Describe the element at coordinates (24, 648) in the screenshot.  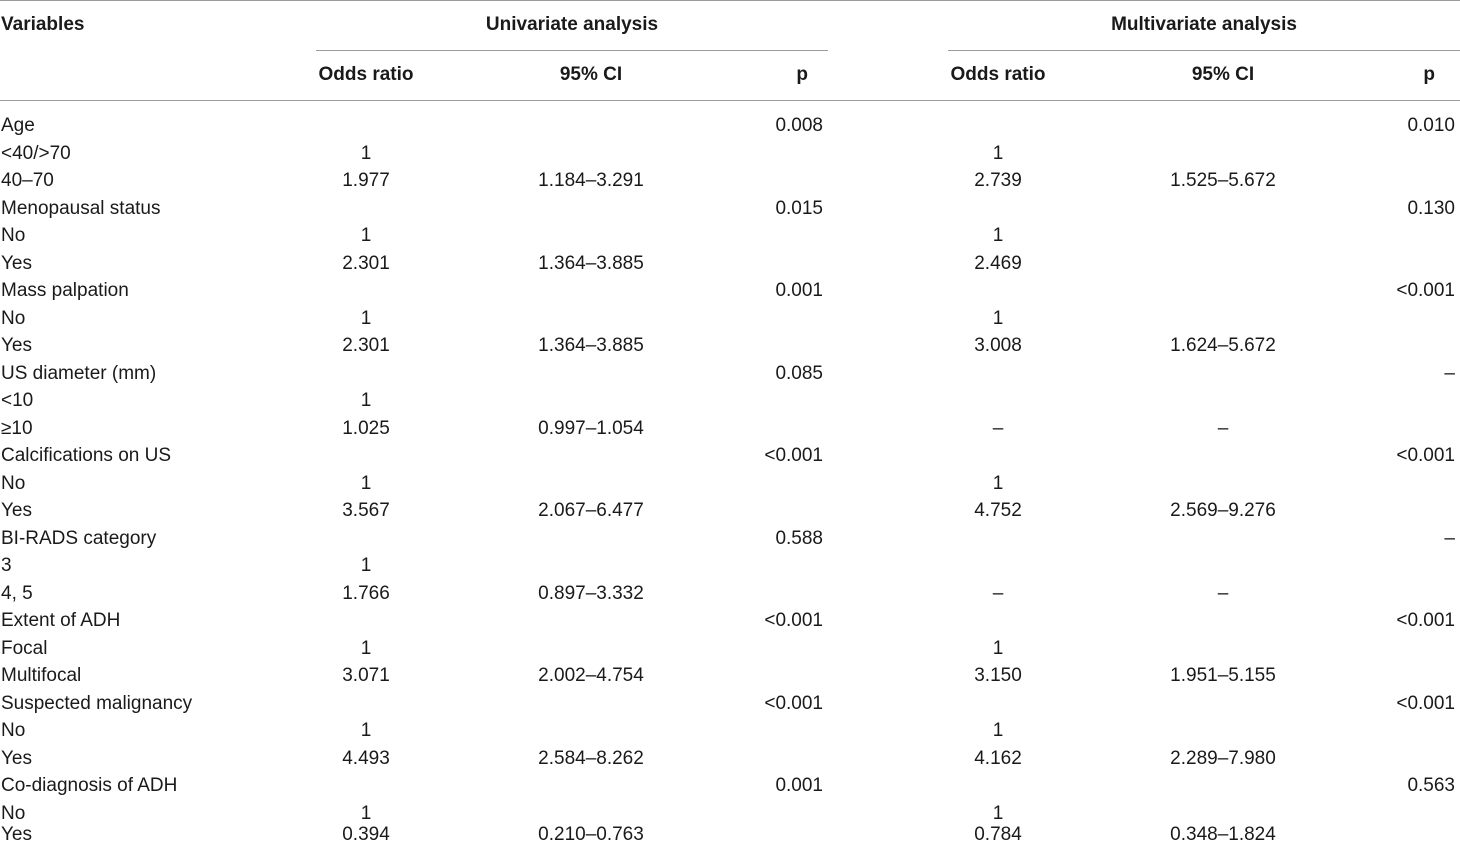
I see `variable-cell: Focal` at that location.